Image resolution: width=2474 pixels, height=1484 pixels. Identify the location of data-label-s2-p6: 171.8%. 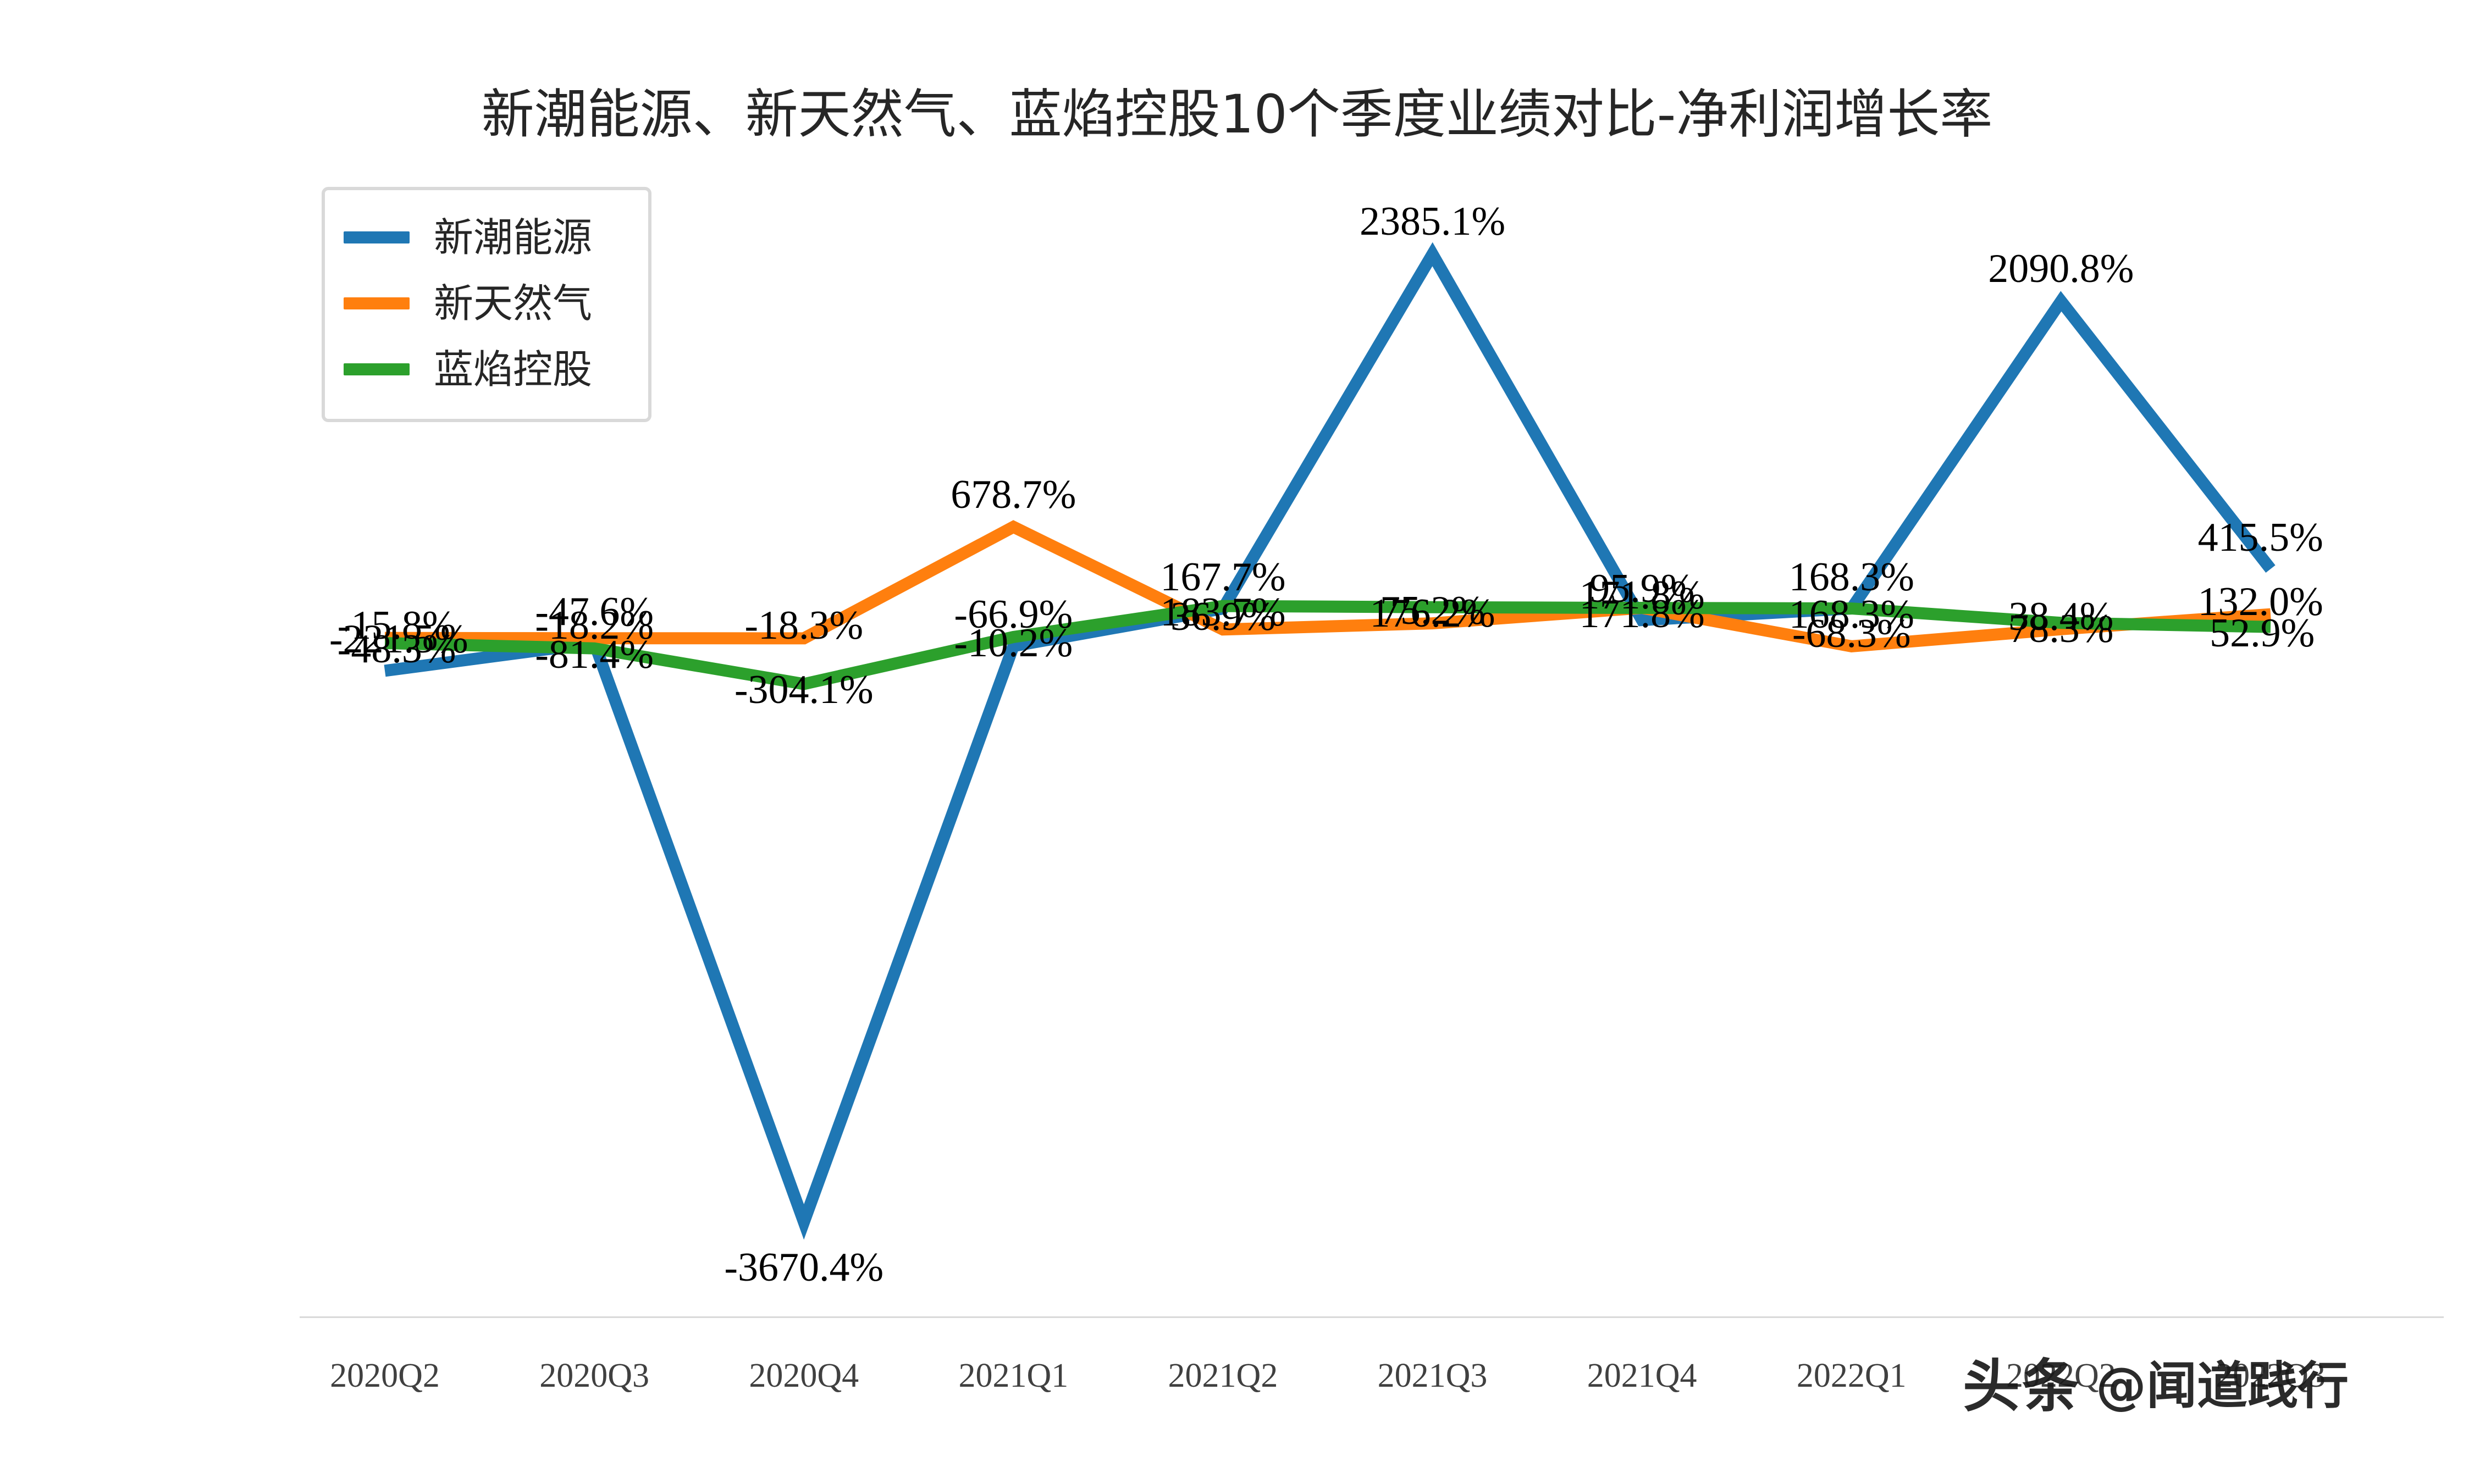
(1642, 614).